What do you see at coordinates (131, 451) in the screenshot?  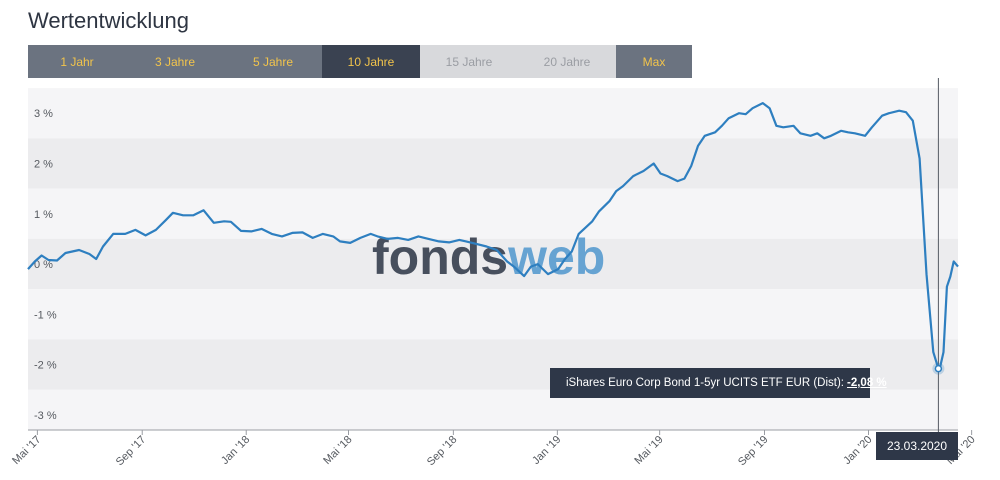 I see `x-tick-label: Sep '17` at bounding box center [131, 451].